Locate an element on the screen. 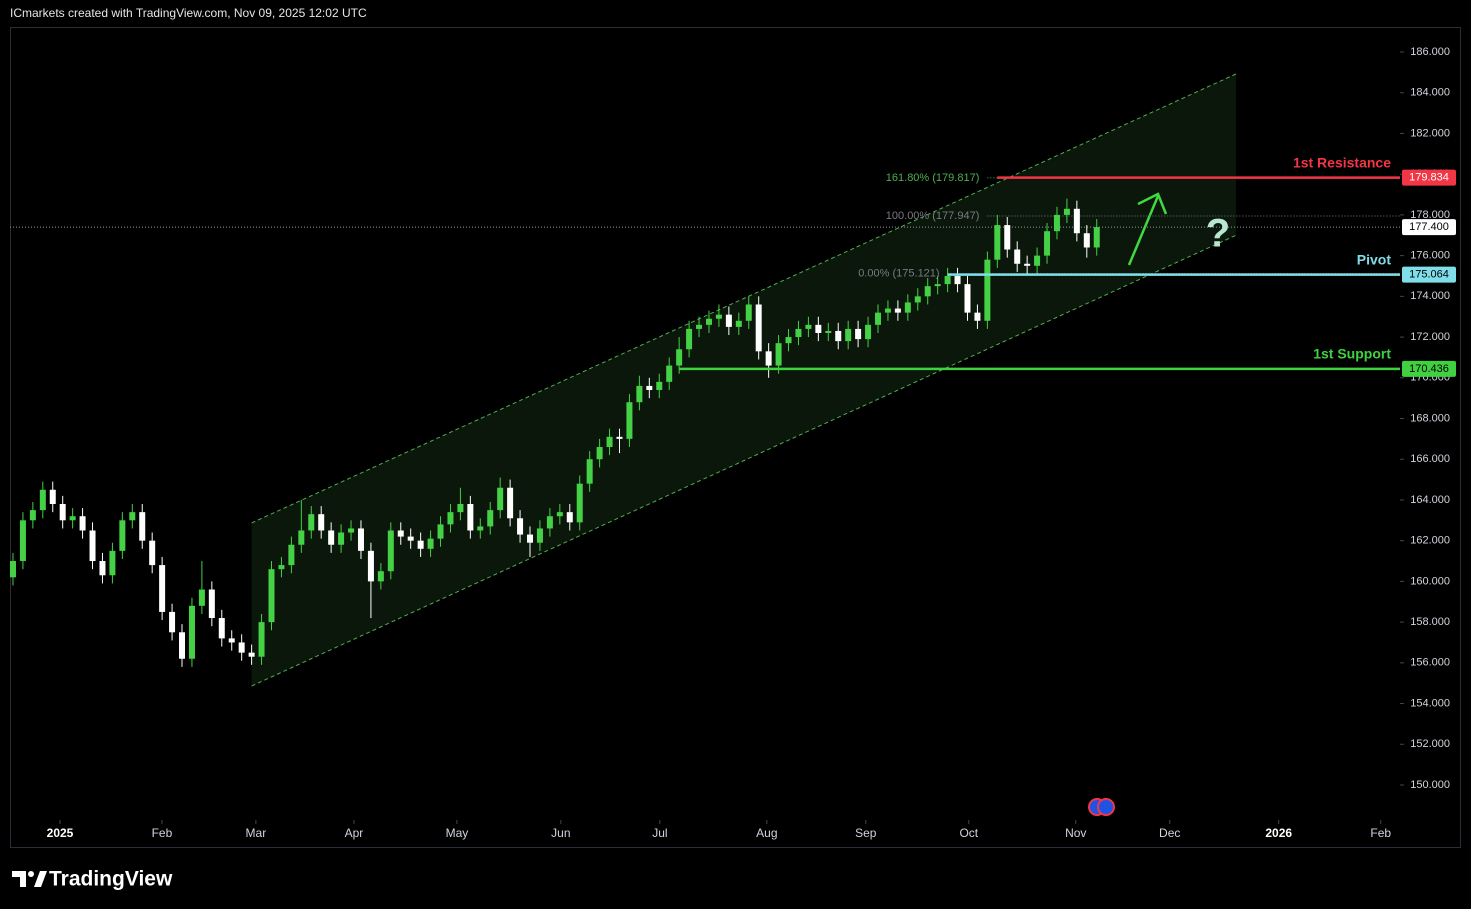  level-tag-label: 179.834 is located at coordinates (1429, 177).